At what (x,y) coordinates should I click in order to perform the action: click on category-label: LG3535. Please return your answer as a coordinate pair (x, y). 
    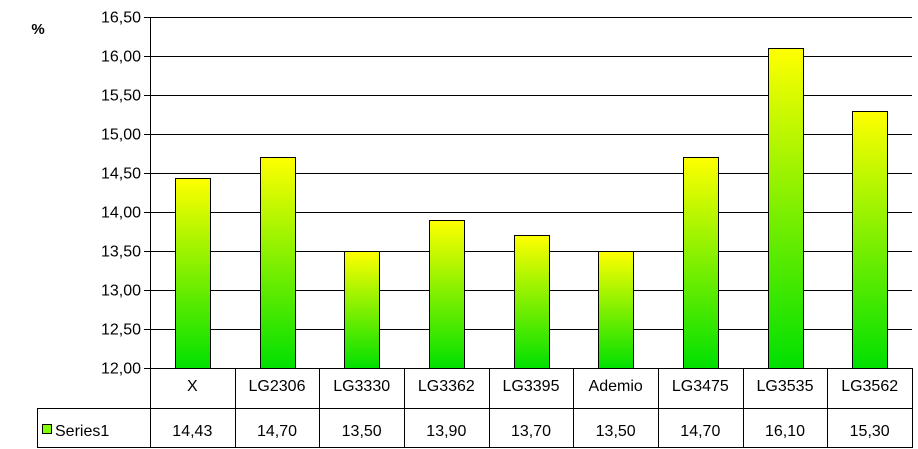
    Looking at the image, I should click on (785, 386).